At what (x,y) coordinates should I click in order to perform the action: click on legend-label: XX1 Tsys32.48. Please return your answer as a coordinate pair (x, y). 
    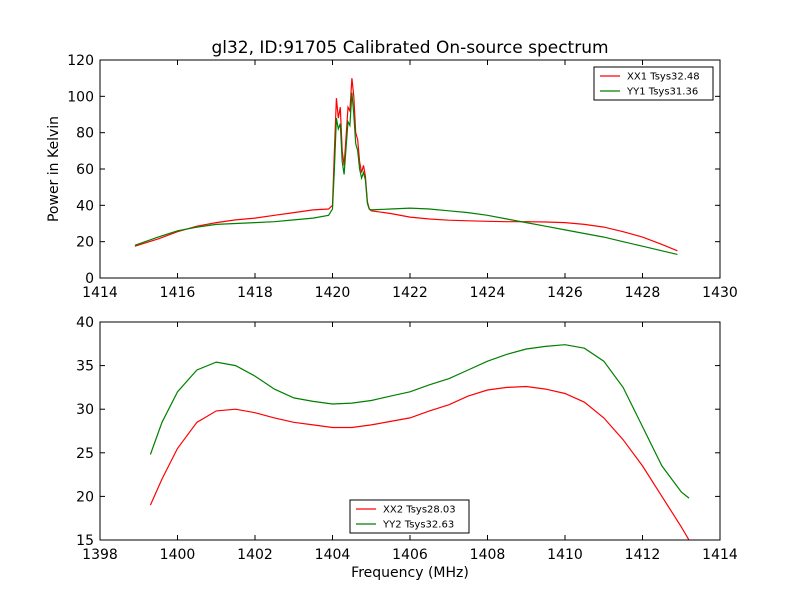
    Looking at the image, I should click on (663, 77).